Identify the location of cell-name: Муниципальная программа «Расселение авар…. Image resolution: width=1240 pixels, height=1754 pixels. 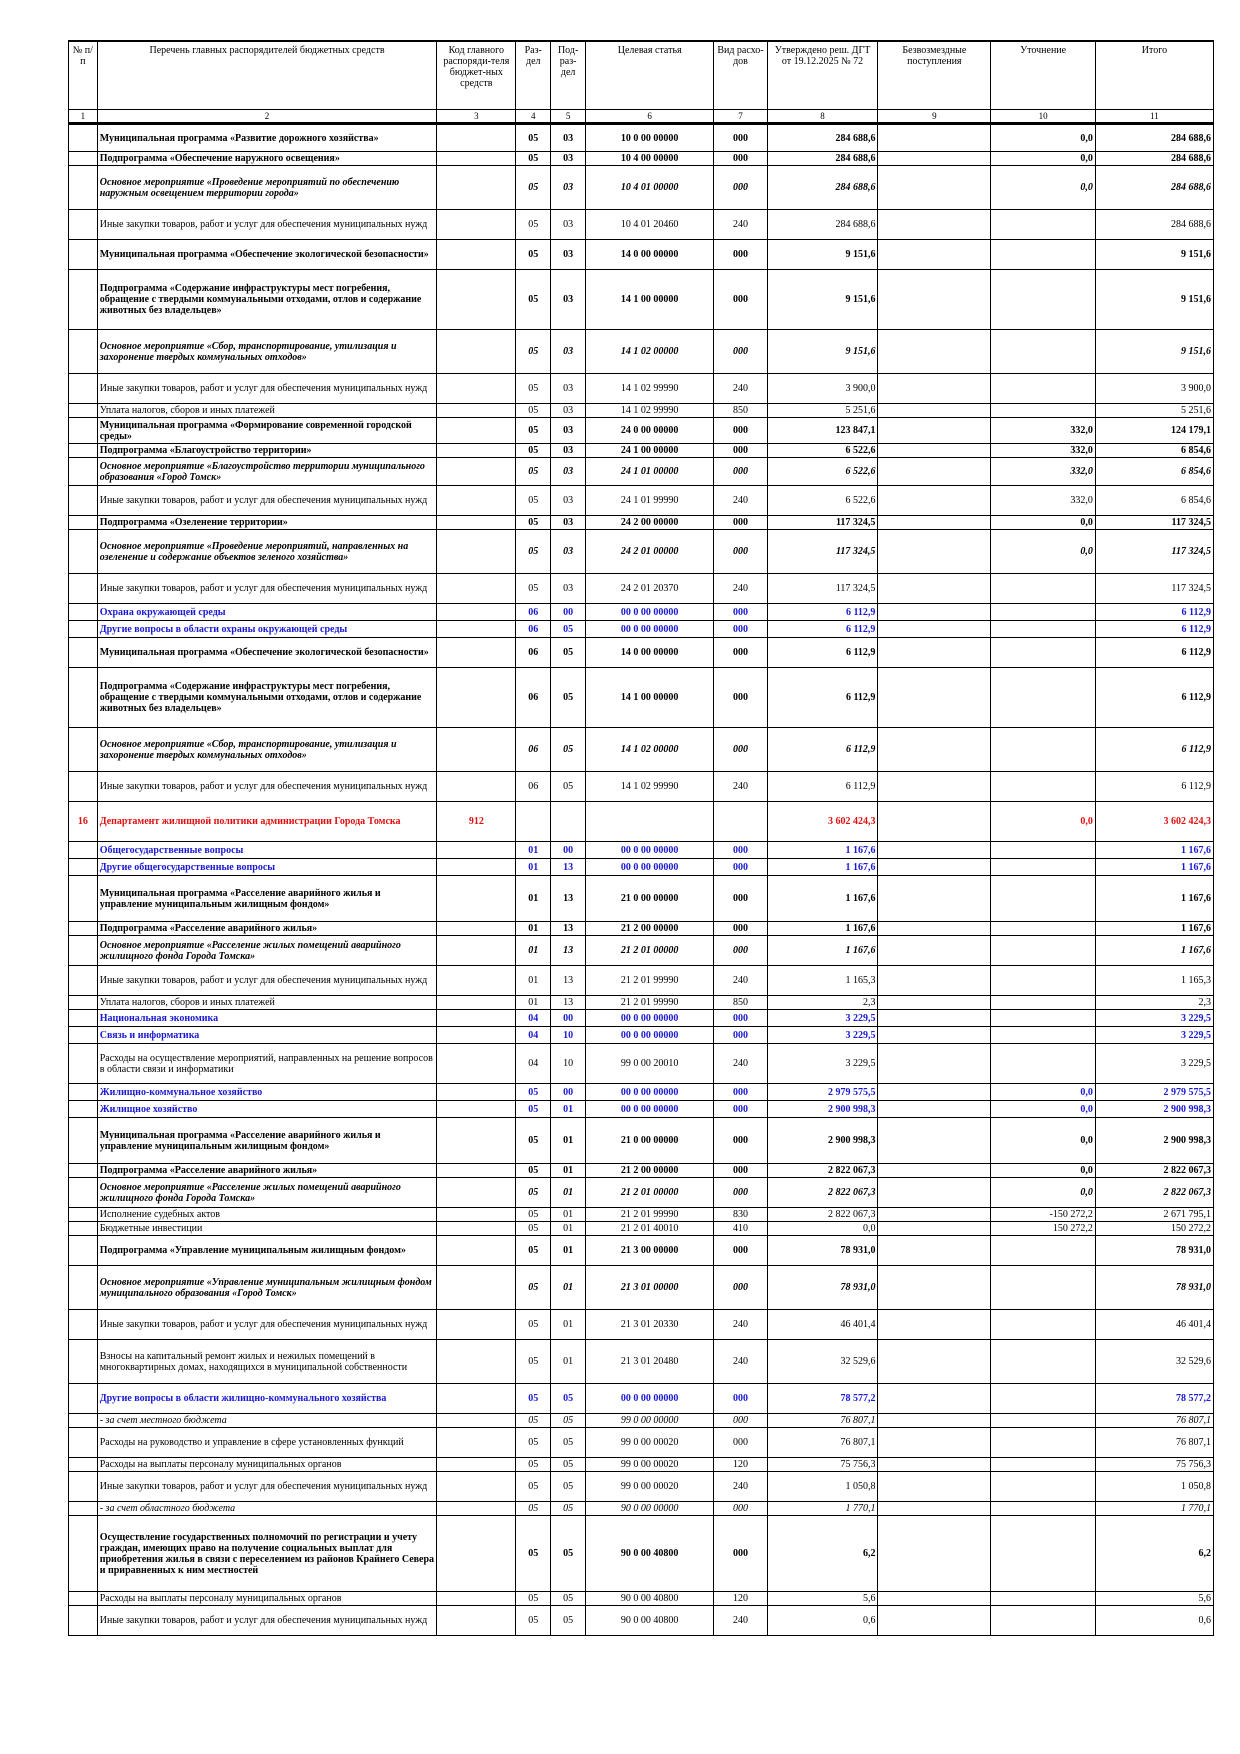
(267, 1140).